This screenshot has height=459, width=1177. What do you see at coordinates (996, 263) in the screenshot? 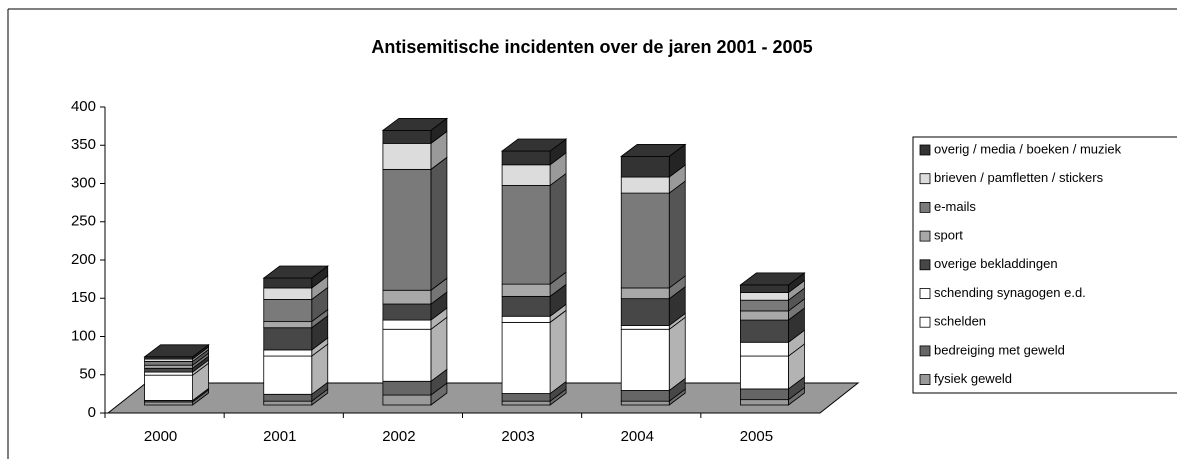
I see `legend-label: overige bekladdingen` at bounding box center [996, 263].